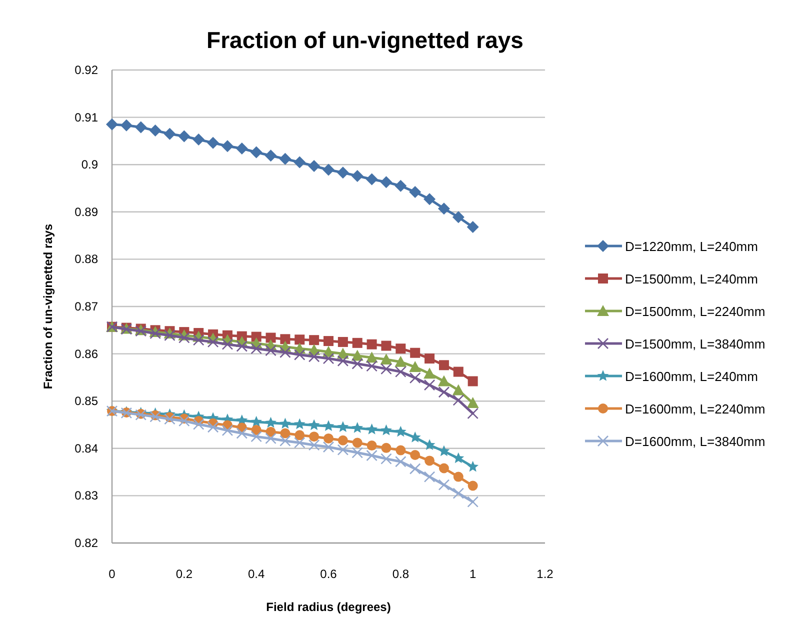 The height and width of the screenshot is (617, 810). Describe the element at coordinates (86, 307) in the screenshot. I see `y-tick-label: 0.87` at that location.